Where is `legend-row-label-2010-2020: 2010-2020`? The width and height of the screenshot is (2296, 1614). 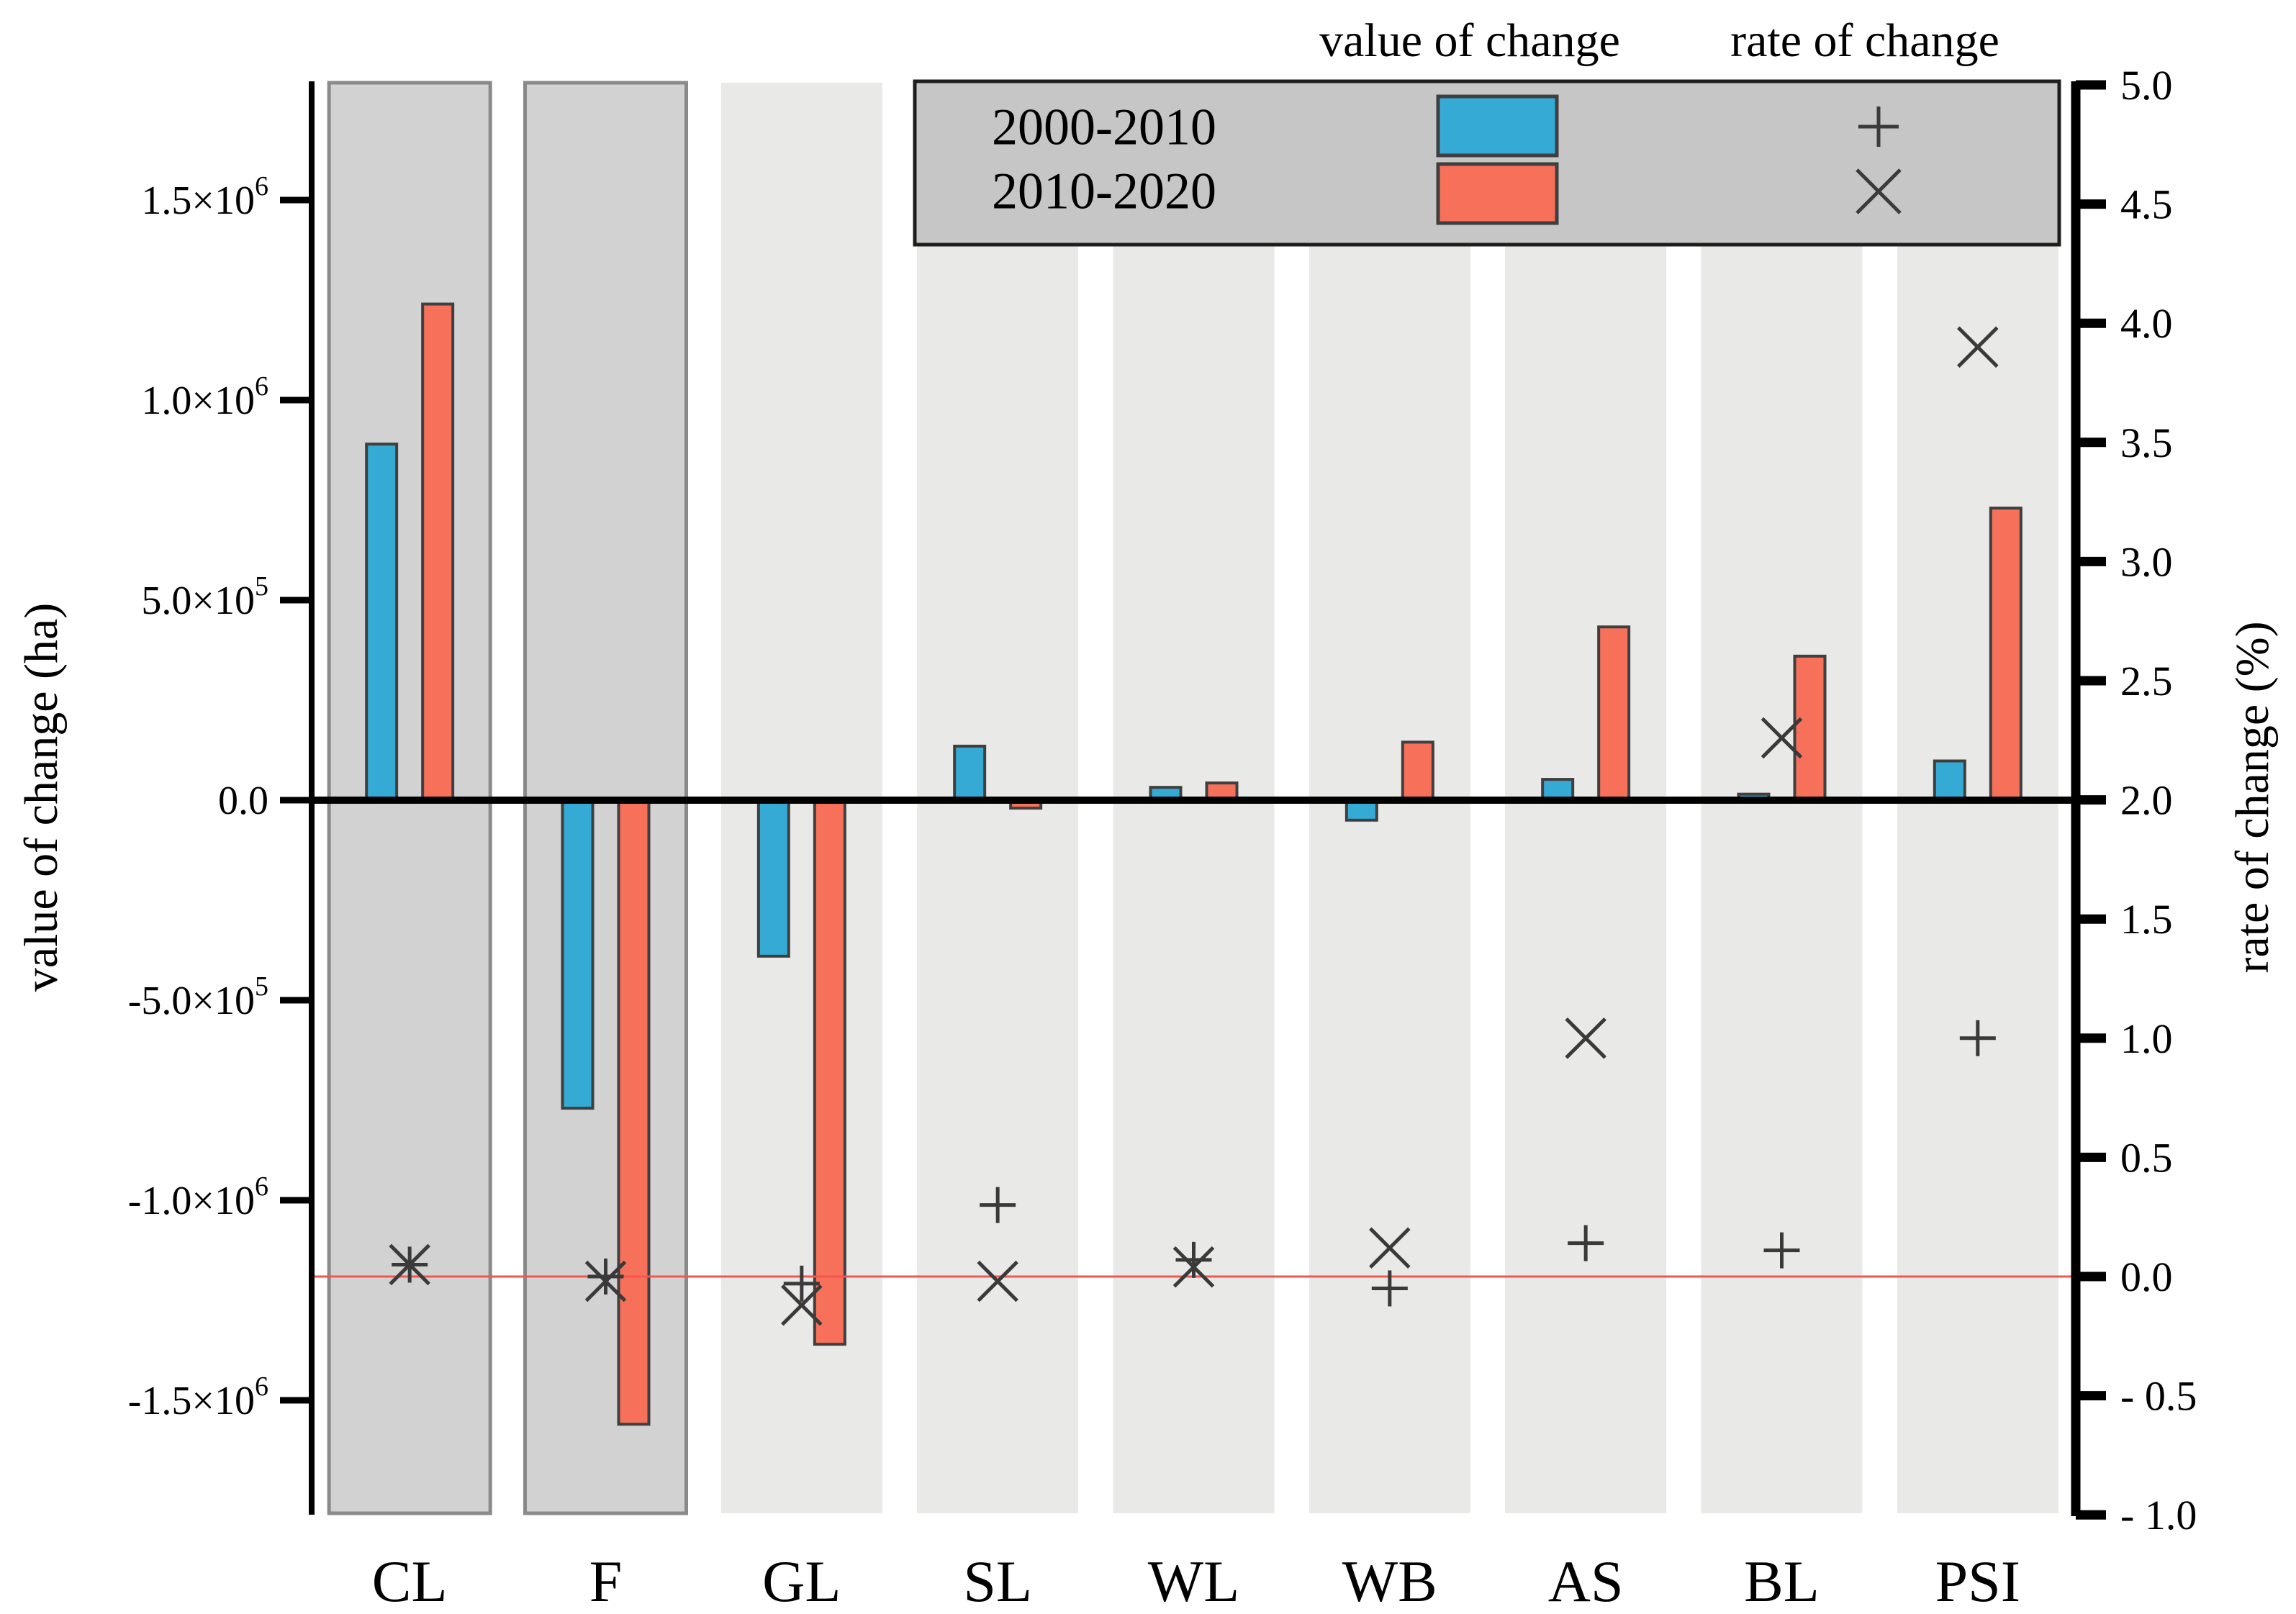
legend-row-label-2010-2020: 2010-2020 is located at coordinates (1104, 191).